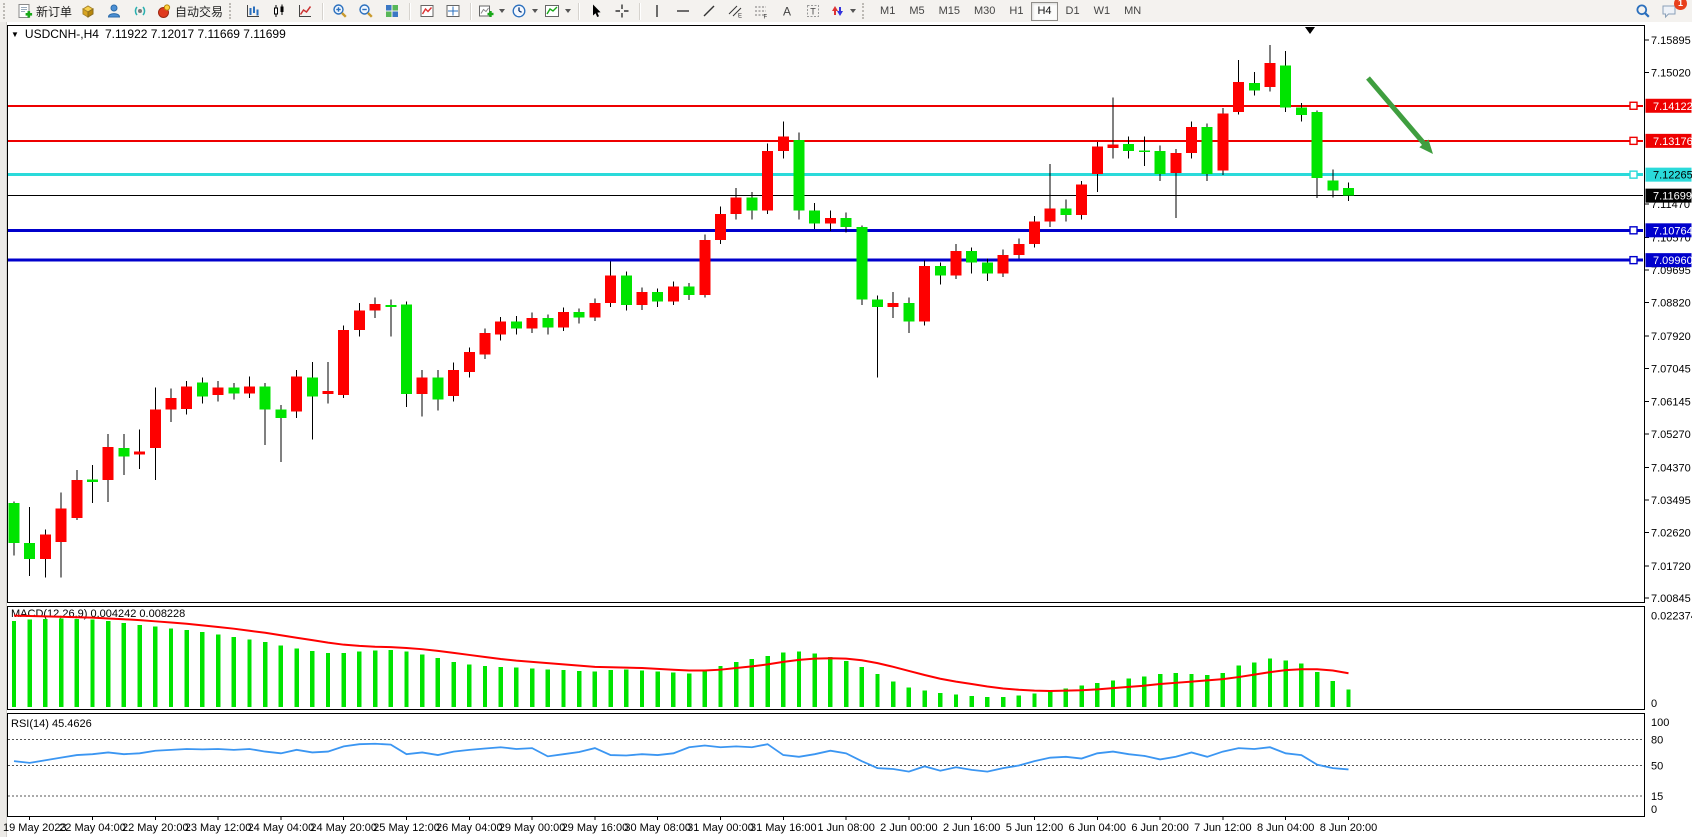 The height and width of the screenshot is (837, 1692). I want to click on new-order-button: 新订单, so click(44, 11).